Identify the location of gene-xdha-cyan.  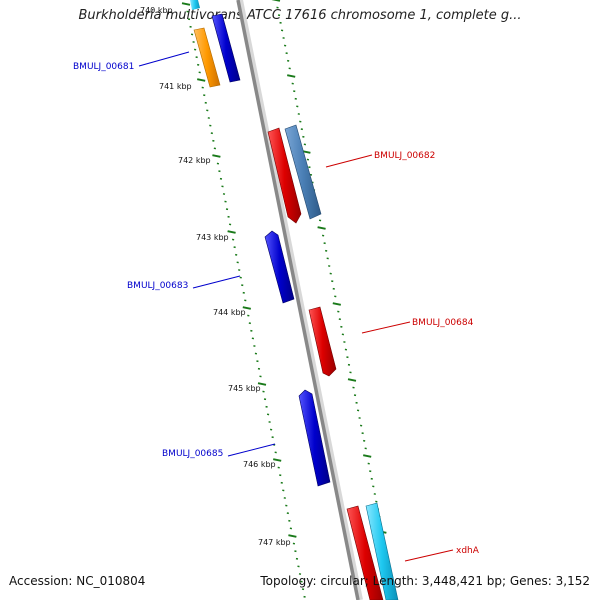
(382, 551).